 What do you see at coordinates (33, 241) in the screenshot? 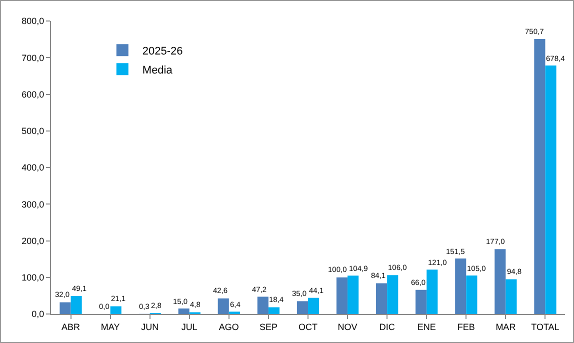
I see `y-tick-label: 200,0` at bounding box center [33, 241].